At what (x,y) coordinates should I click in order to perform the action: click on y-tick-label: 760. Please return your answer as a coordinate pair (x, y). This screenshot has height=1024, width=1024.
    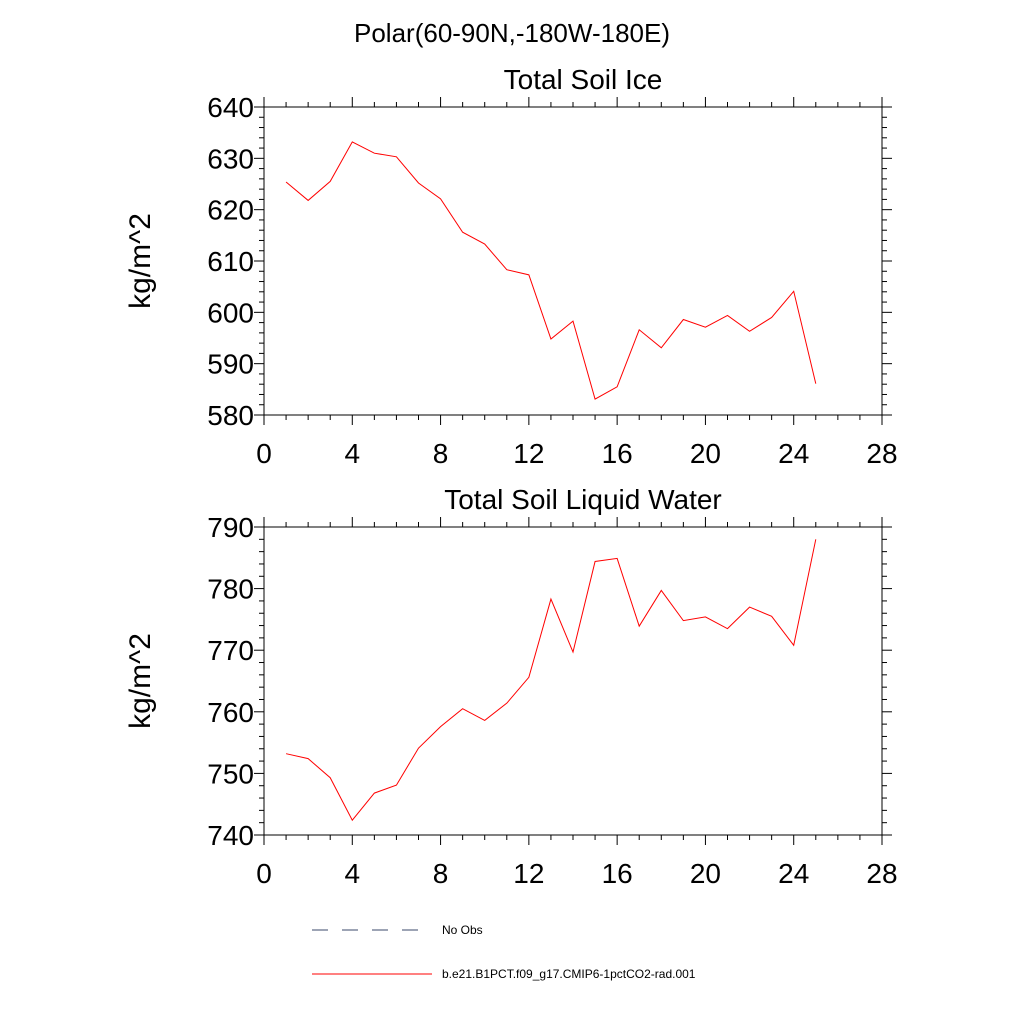
    Looking at the image, I should click on (230, 712).